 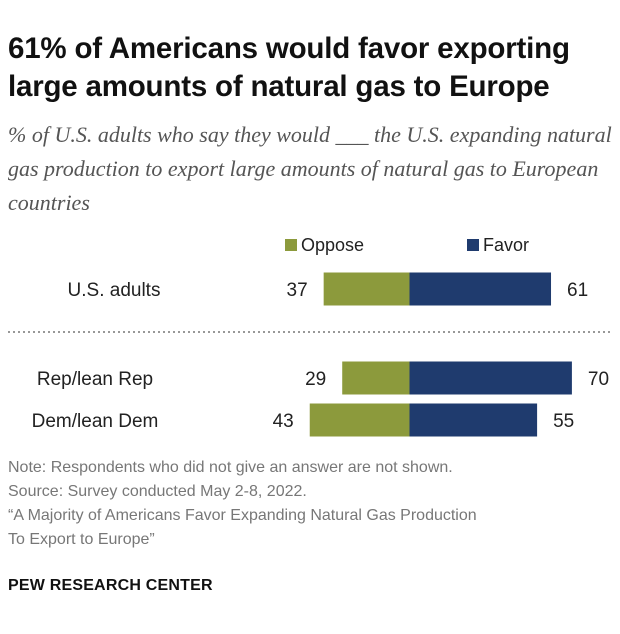 What do you see at coordinates (473, 420) in the screenshot?
I see `bar-favor-dem-lean-dem` at bounding box center [473, 420].